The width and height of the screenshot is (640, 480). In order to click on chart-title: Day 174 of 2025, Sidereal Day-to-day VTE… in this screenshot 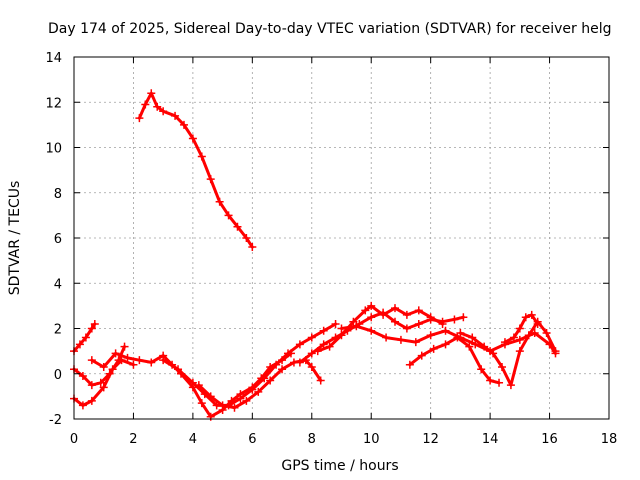, I will do `click(329, 29)`.